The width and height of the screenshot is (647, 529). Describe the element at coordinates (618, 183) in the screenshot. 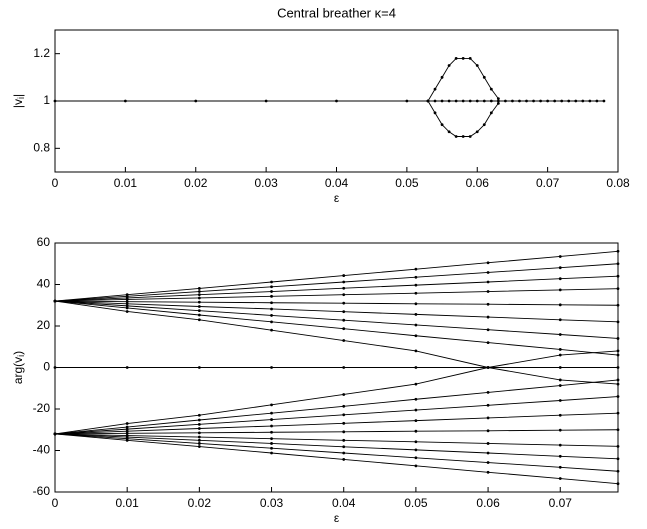

I see `x-tick-label: 0.08` at that location.